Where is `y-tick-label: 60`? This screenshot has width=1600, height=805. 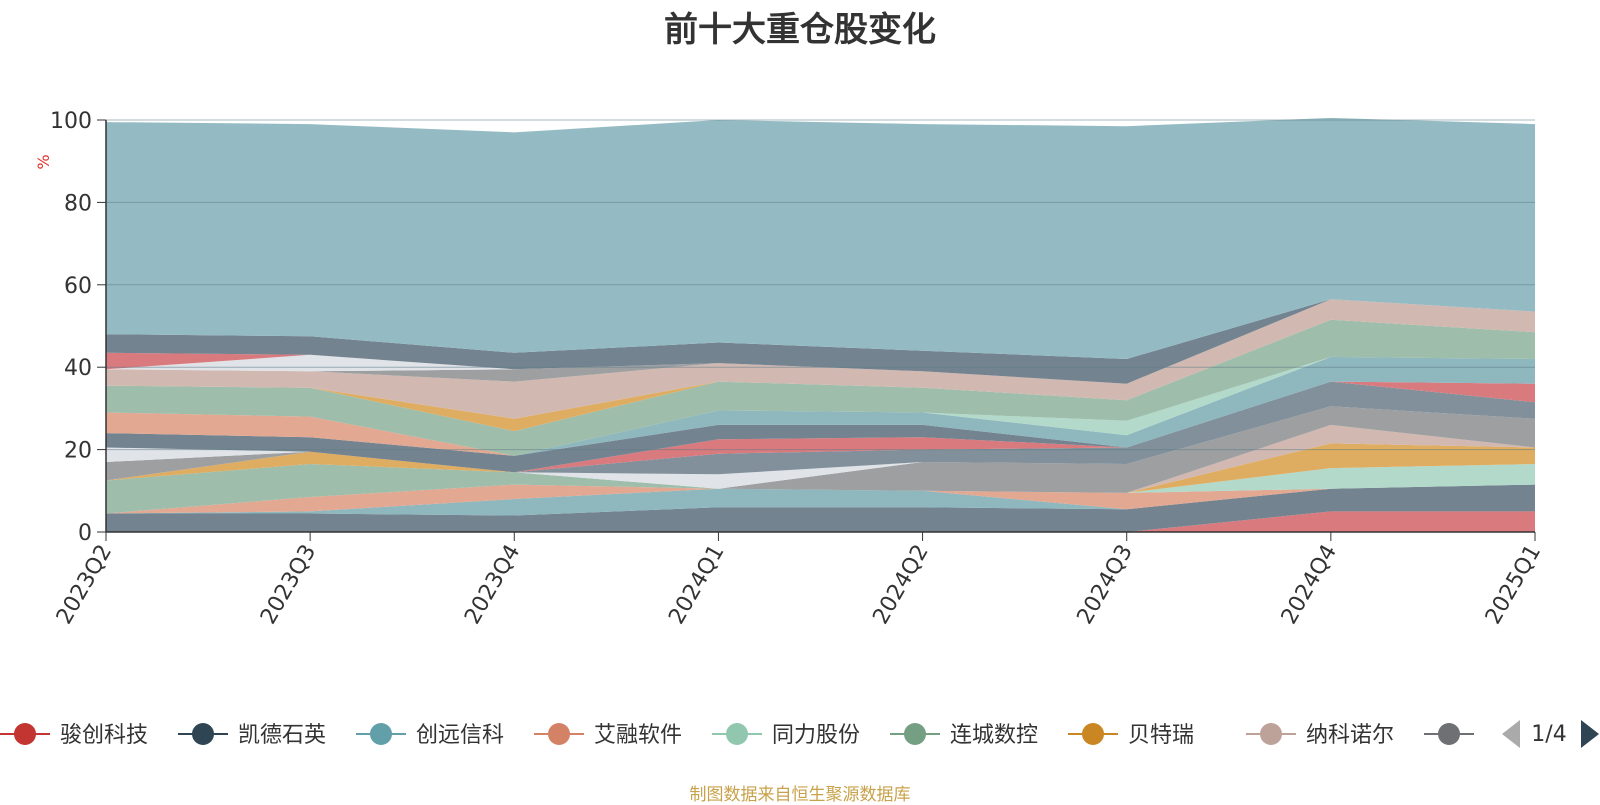 y-tick-label: 60 is located at coordinates (78, 286).